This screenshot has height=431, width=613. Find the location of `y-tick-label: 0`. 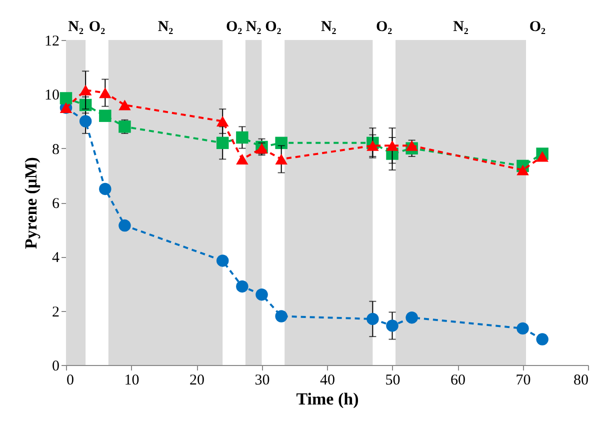

y-tick-label: 0 is located at coordinates (56, 366).